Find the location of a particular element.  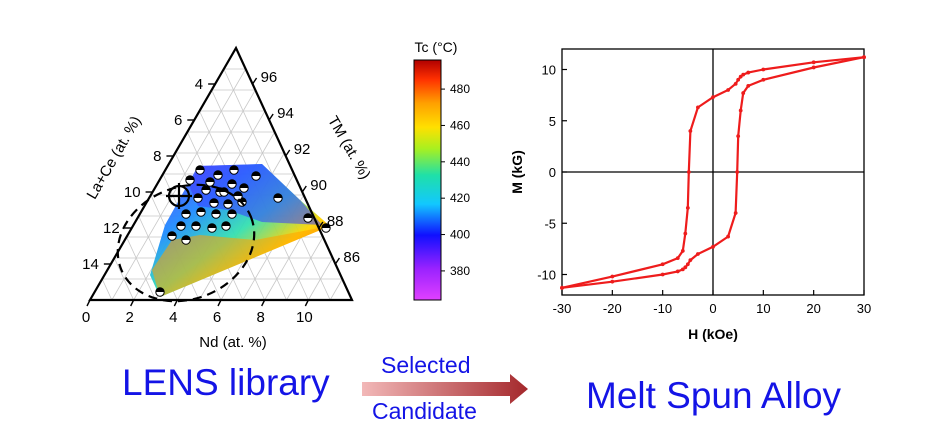

right-tick-label: 86 is located at coordinates (351, 257).